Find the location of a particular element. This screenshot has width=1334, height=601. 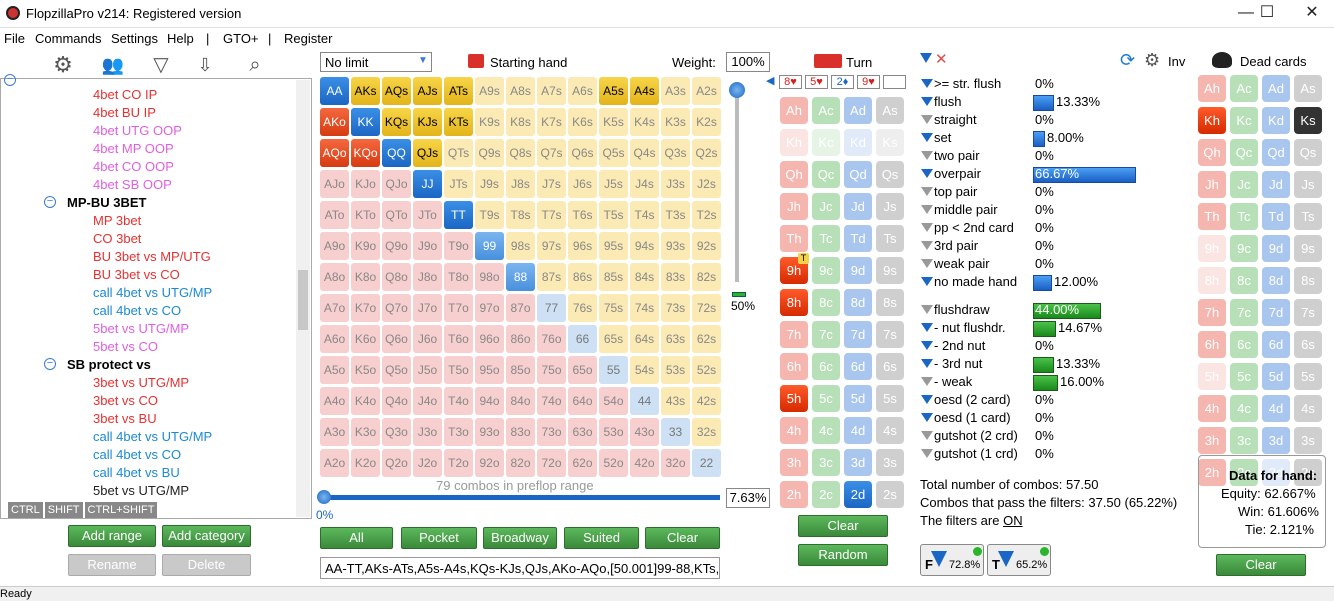

hand-cell: 86o is located at coordinates (520, 339).